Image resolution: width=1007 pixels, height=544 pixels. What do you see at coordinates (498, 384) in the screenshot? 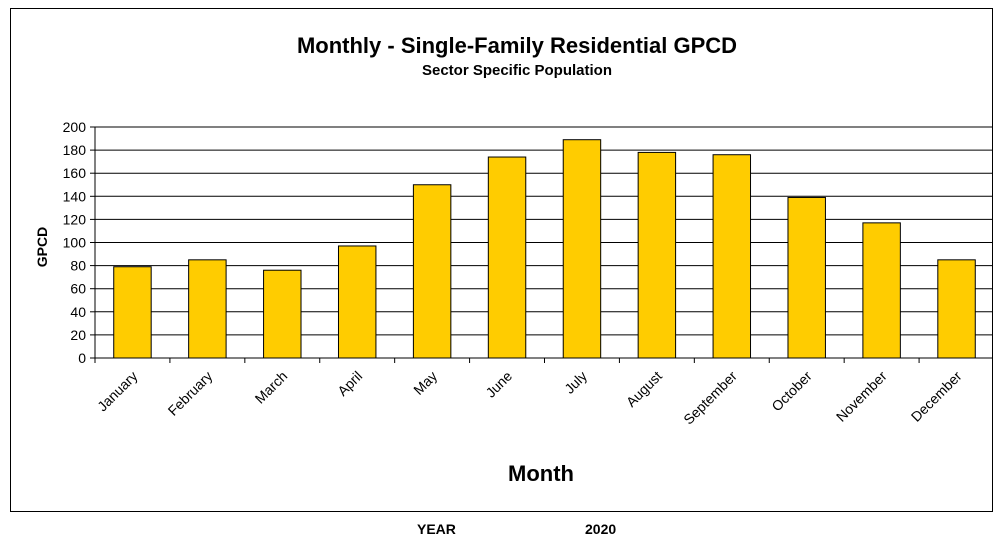
I see `x-tick-label: June` at bounding box center [498, 384].